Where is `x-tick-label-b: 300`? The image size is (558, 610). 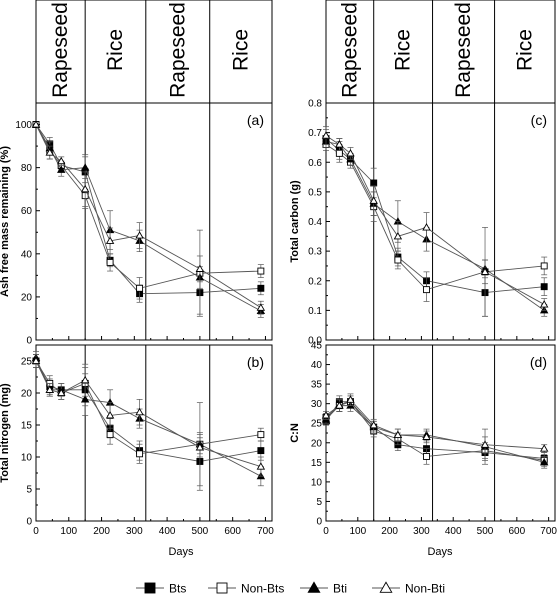
x-tick-label-b: 300 is located at coordinates (134, 531).